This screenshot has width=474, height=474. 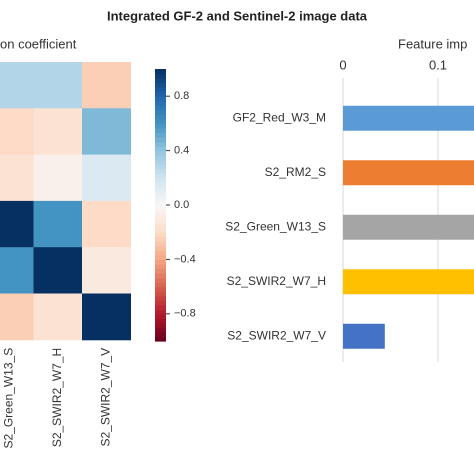 I want to click on x-tick-label: S2_SWIR2_W7_H, so click(x=57, y=397).